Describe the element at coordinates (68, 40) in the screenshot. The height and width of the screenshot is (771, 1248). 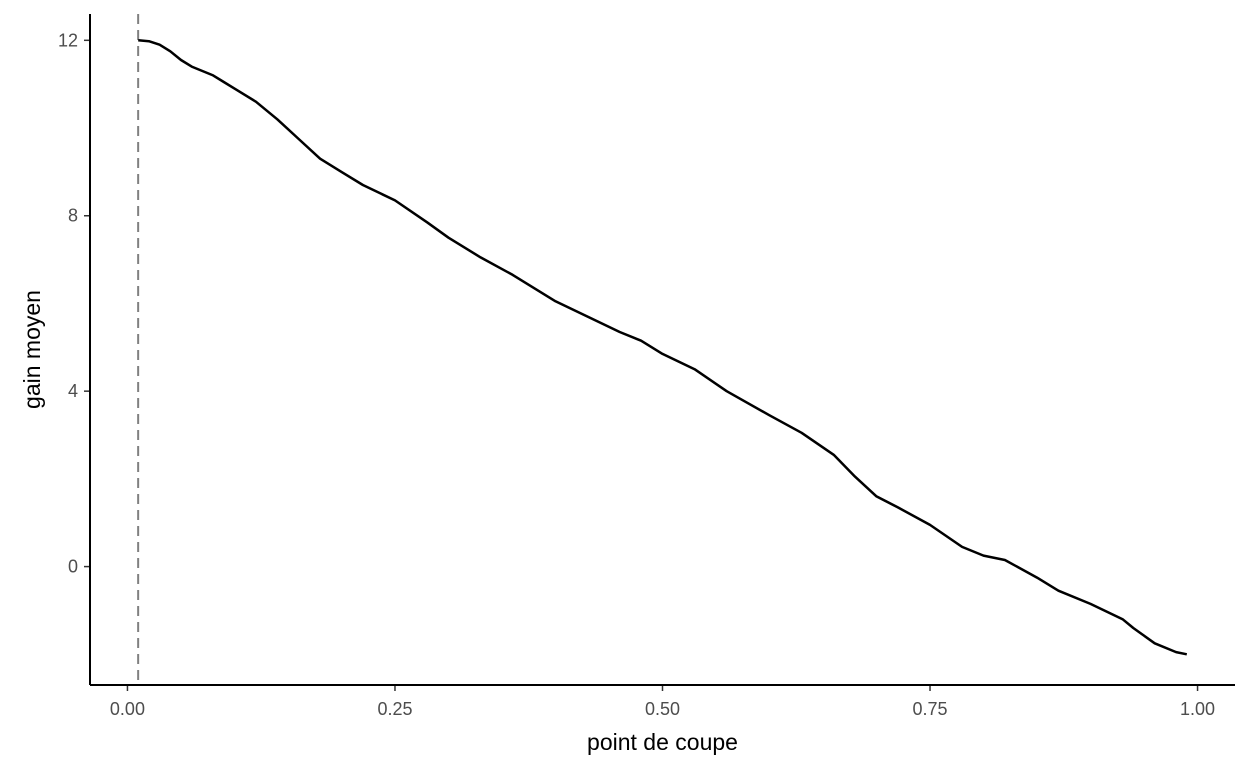
I see `y-tick-label: 12` at that location.